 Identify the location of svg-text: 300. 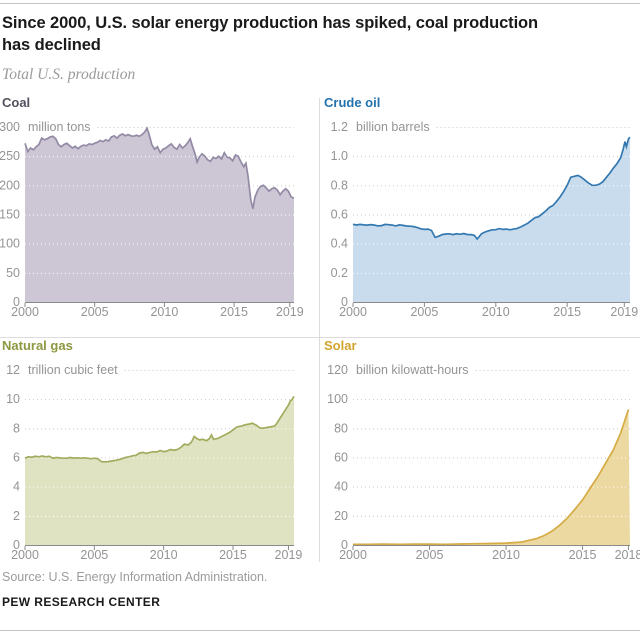
(10, 127).